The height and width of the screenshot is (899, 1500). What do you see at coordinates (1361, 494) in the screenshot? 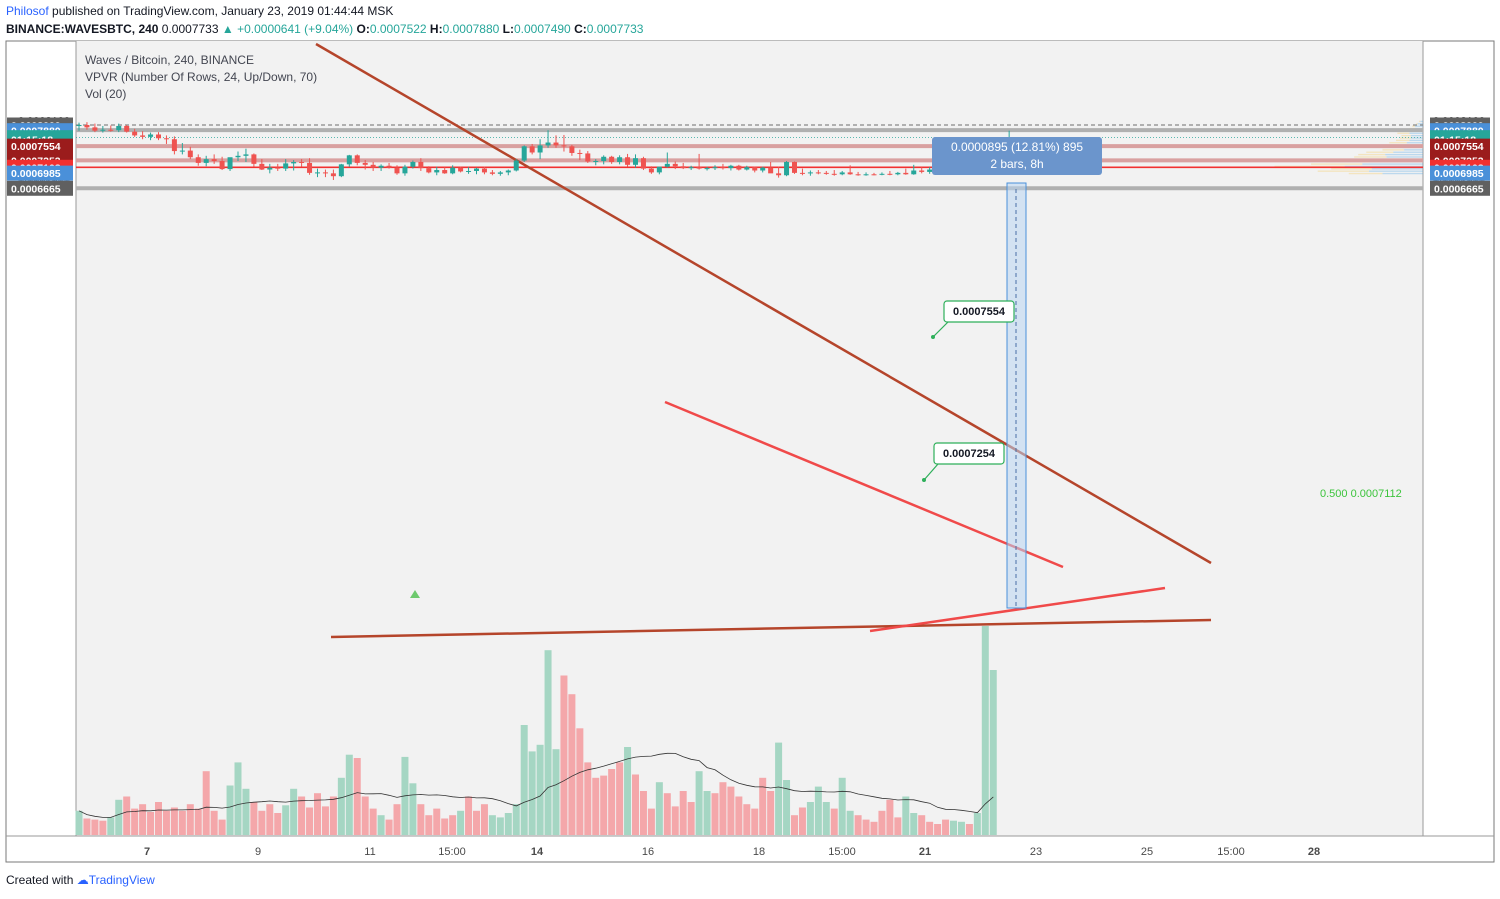
I see `fib-level-label: 0.500 0.0007112` at bounding box center [1361, 494].